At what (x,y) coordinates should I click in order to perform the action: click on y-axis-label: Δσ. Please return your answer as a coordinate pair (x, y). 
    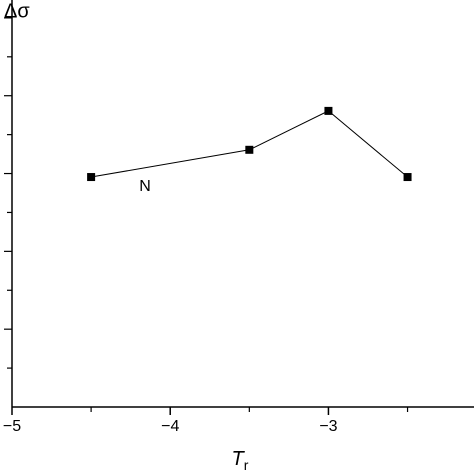
    Looking at the image, I should click on (17, 11).